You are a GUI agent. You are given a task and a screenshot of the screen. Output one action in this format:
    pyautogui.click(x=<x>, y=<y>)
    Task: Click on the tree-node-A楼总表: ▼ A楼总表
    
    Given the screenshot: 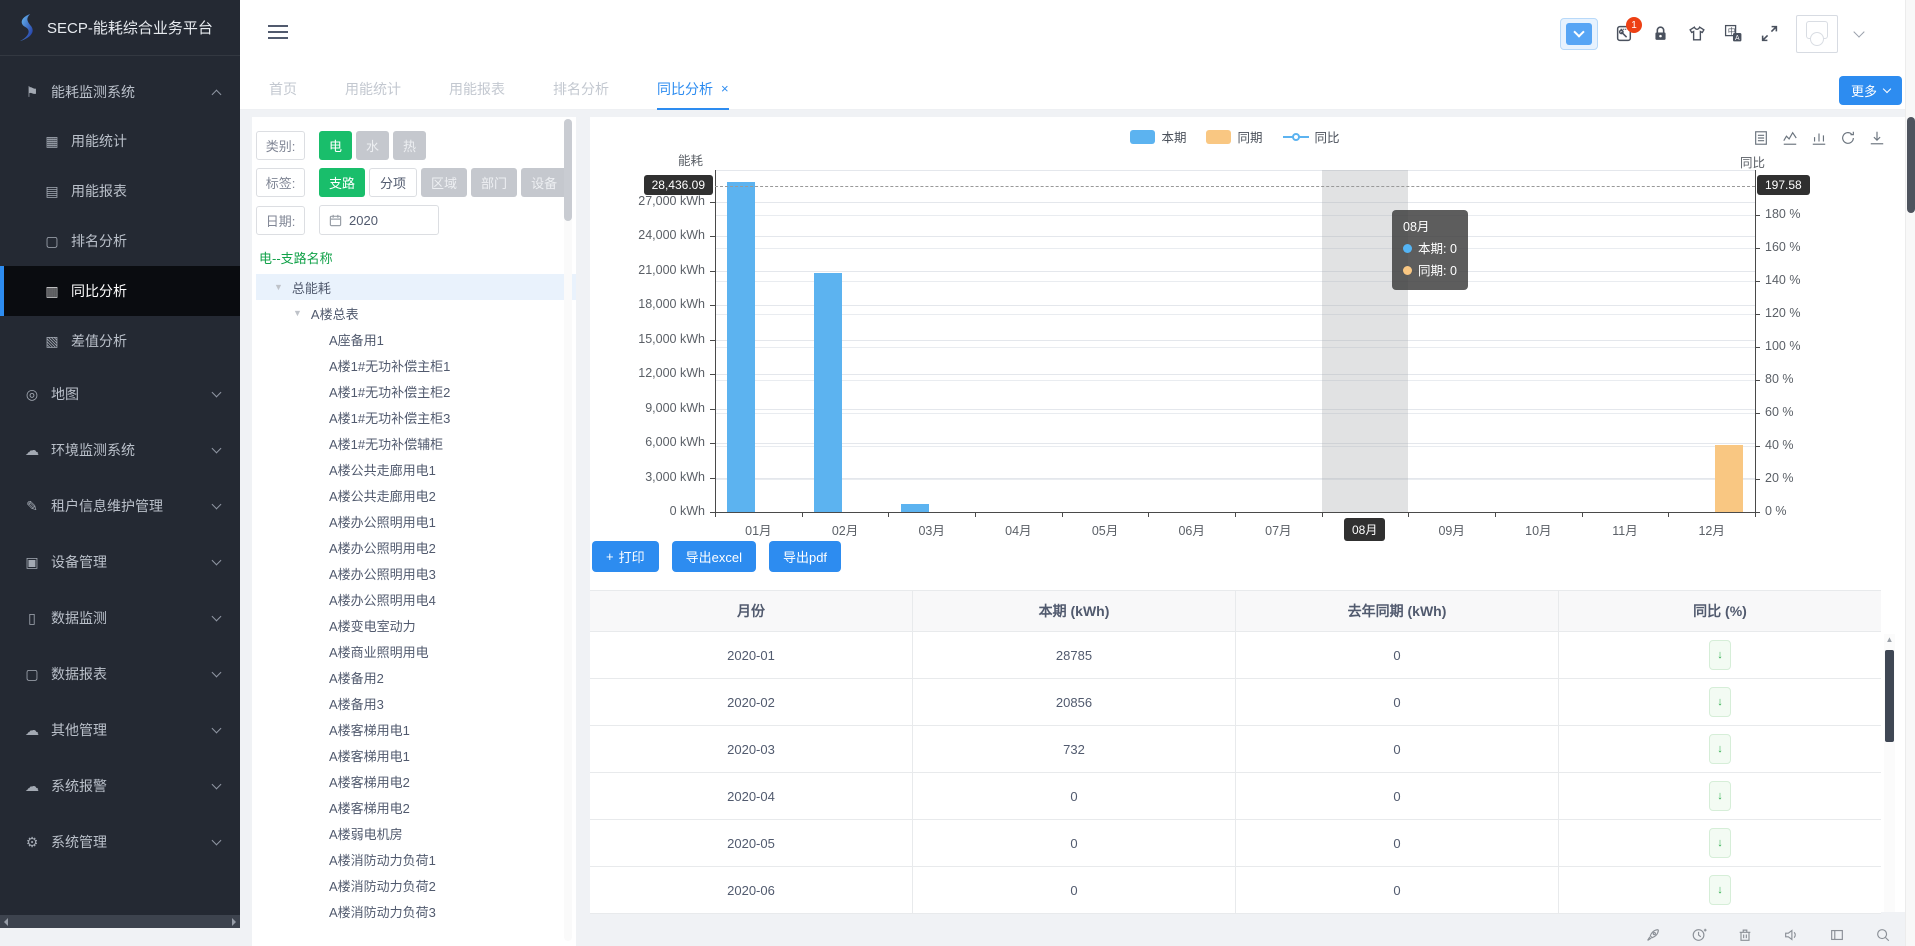 What is the action you would take?
    pyautogui.click(x=416, y=313)
    